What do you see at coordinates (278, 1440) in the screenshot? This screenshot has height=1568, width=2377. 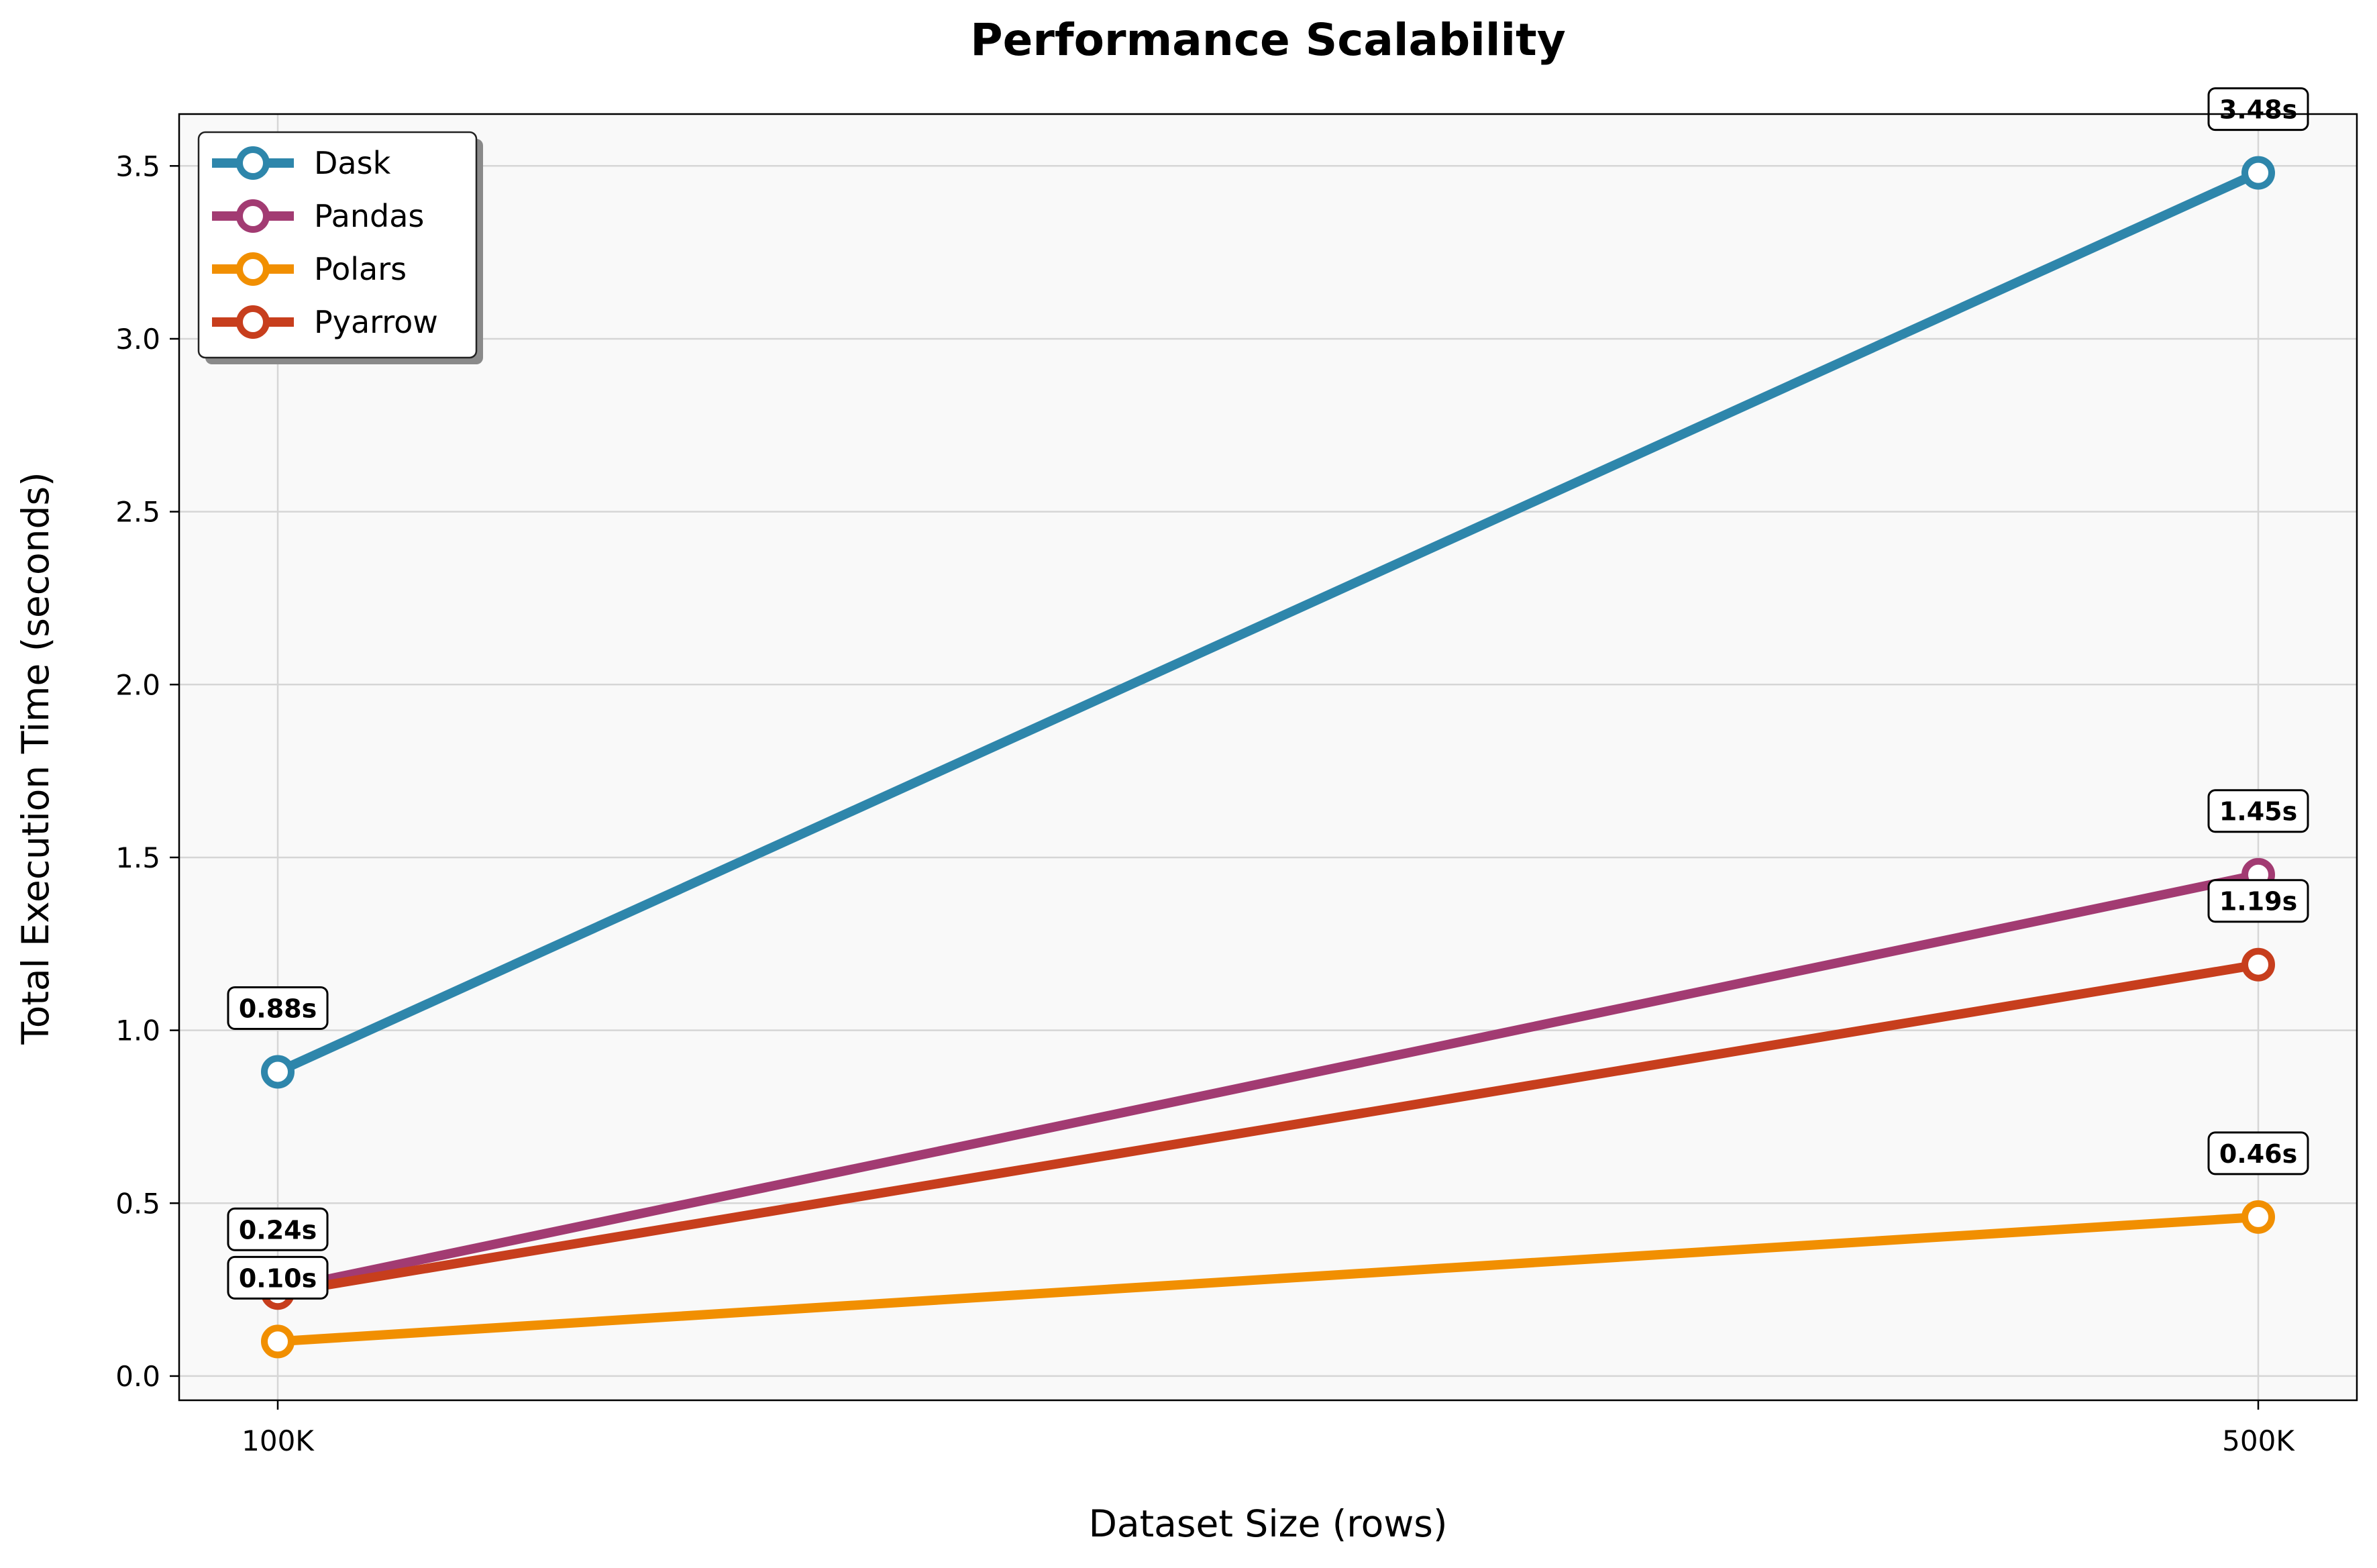 I see `x-tick-label: 100K` at bounding box center [278, 1440].